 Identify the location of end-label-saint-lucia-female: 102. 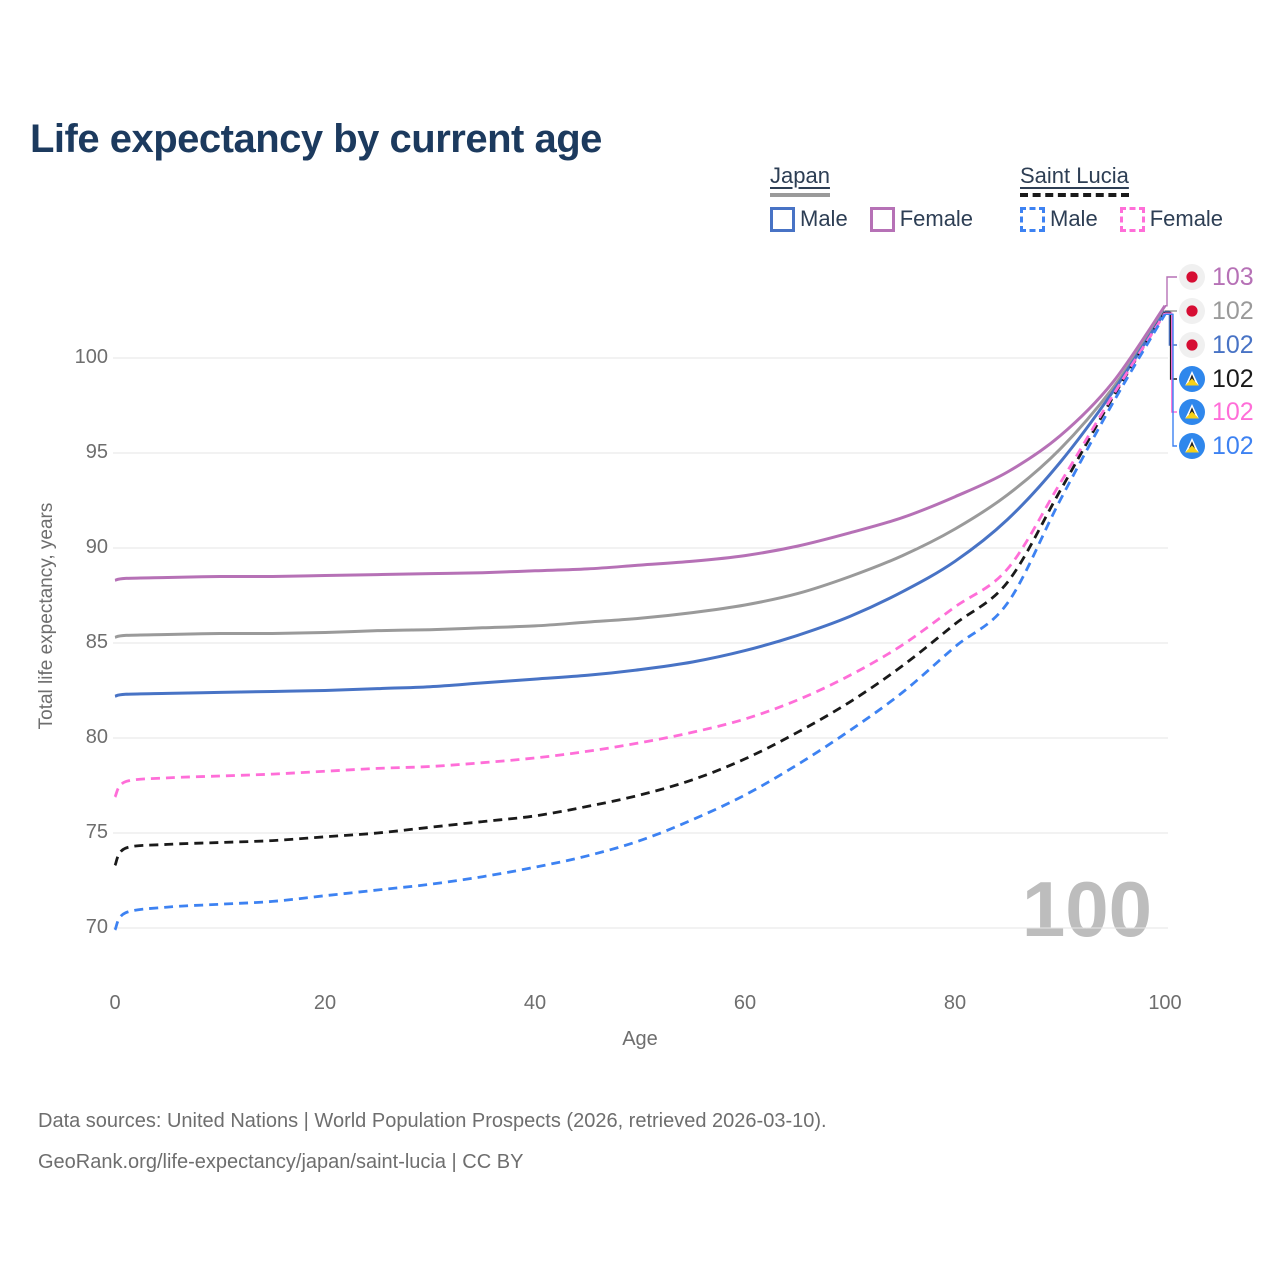
(1216, 412).